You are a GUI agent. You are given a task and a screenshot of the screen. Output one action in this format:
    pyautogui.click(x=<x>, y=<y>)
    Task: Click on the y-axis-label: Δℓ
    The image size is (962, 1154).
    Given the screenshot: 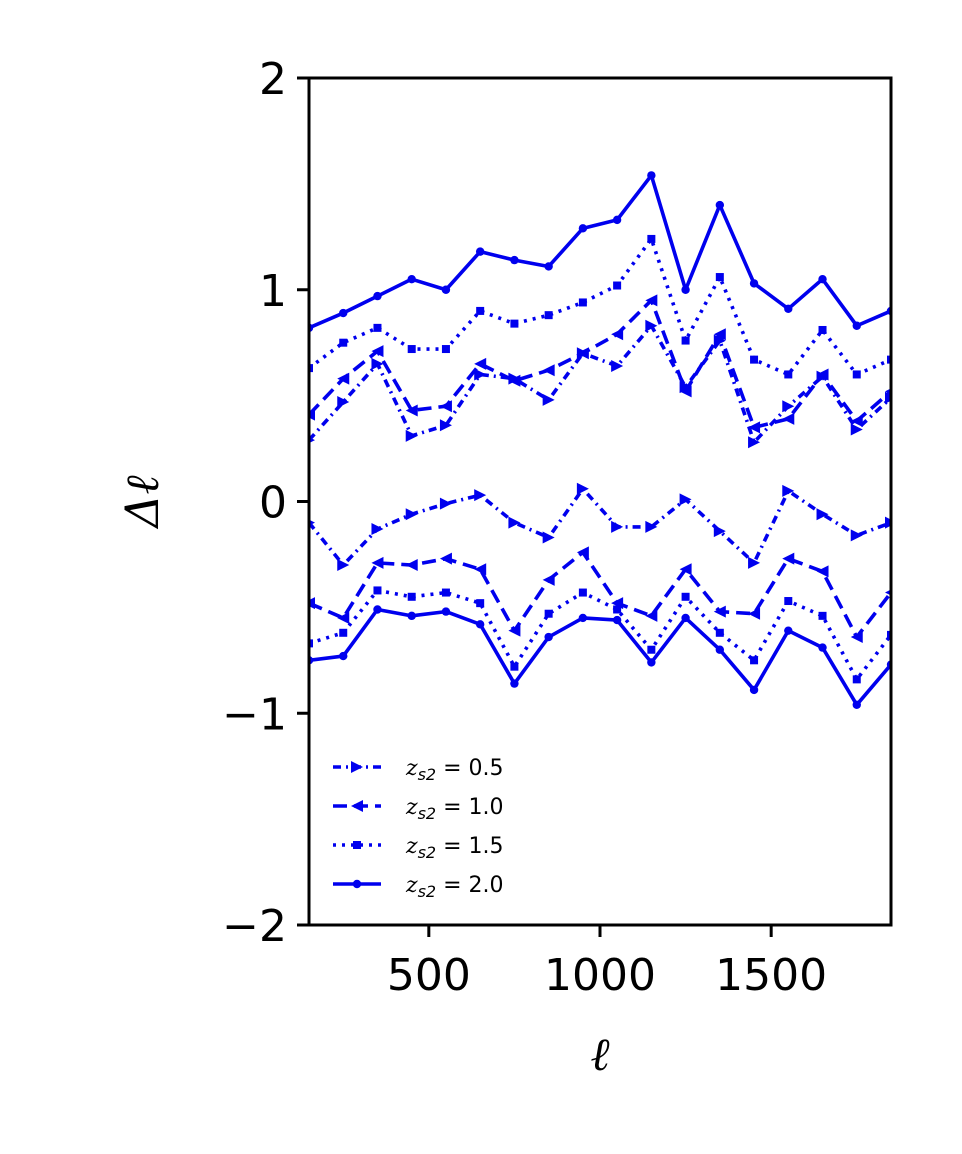 What is the action you would take?
    pyautogui.click(x=142, y=501)
    